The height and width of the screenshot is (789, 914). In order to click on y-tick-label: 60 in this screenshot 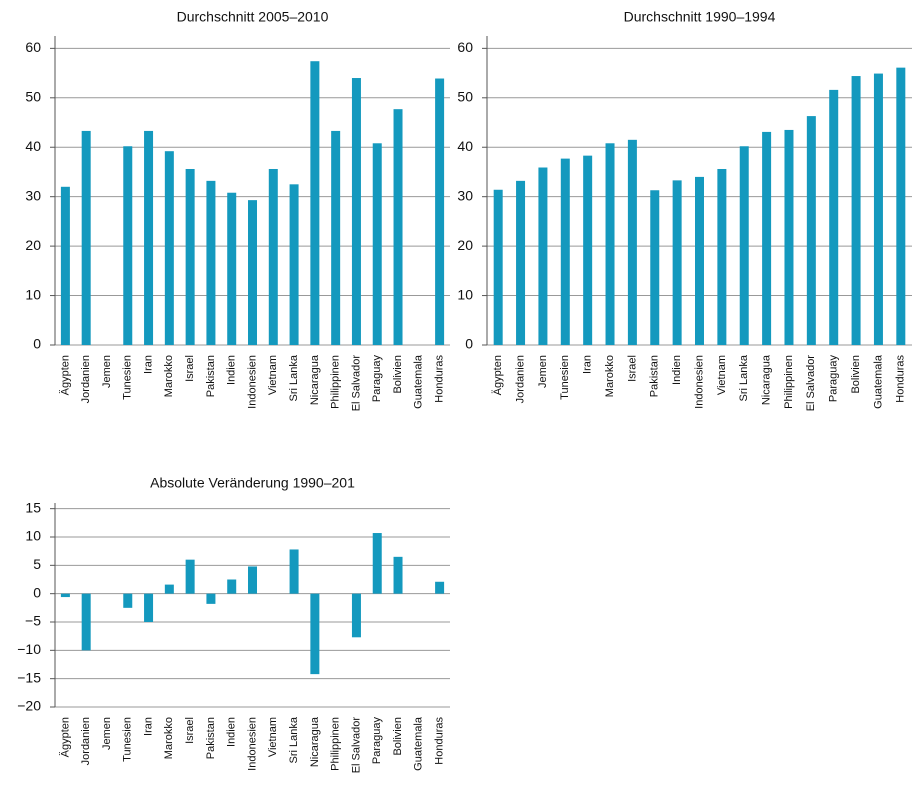, I will do `click(33, 47)`.